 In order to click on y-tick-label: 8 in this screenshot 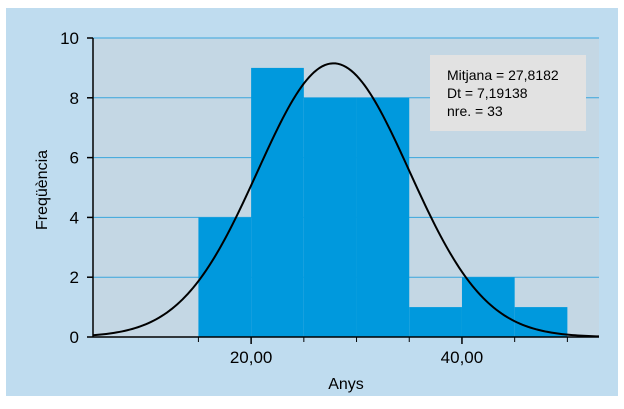, I will do `click(74, 98)`.